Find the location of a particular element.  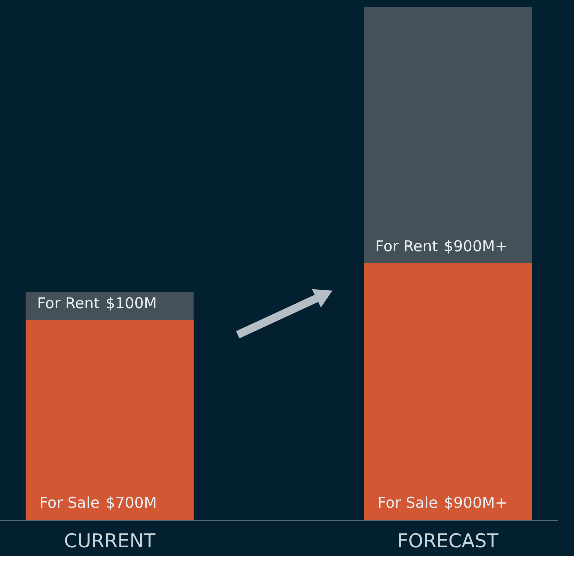

text: For Rent is located at coordinates (407, 247).